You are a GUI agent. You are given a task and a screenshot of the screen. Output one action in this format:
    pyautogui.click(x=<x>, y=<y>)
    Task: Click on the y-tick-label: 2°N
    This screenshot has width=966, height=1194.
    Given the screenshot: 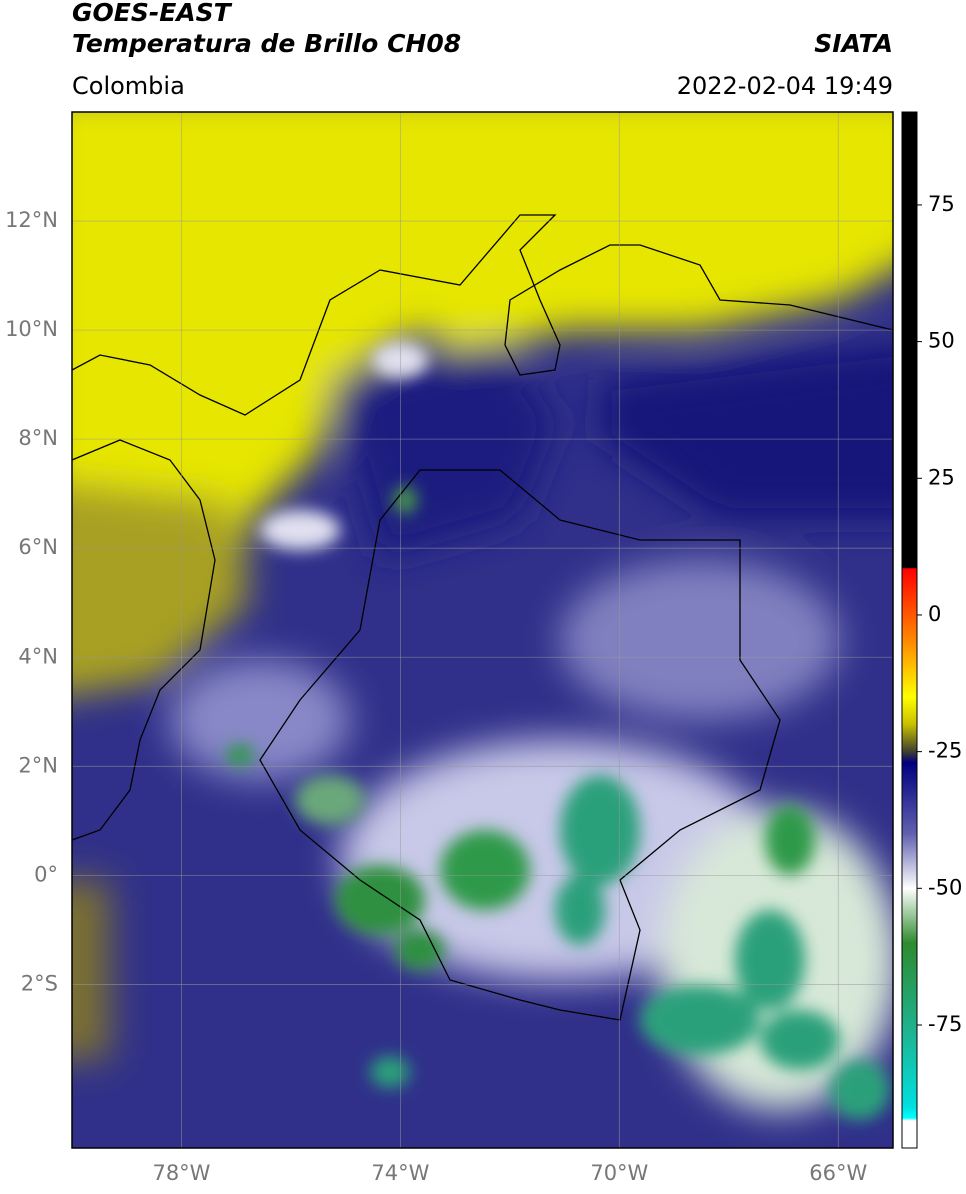 What is the action you would take?
    pyautogui.click(x=38, y=765)
    